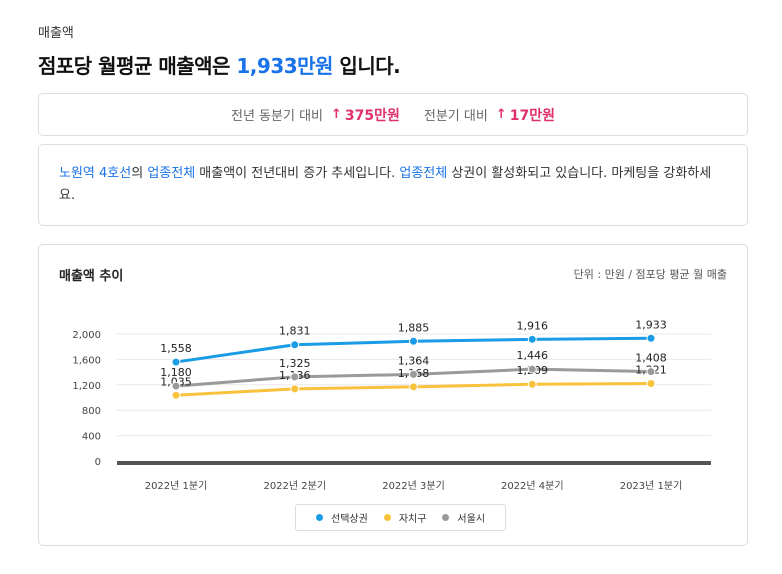 This screenshot has height=574, width=782. Describe the element at coordinates (171, 173) in the screenshot. I see `message-industry: 업종전체` at that location.